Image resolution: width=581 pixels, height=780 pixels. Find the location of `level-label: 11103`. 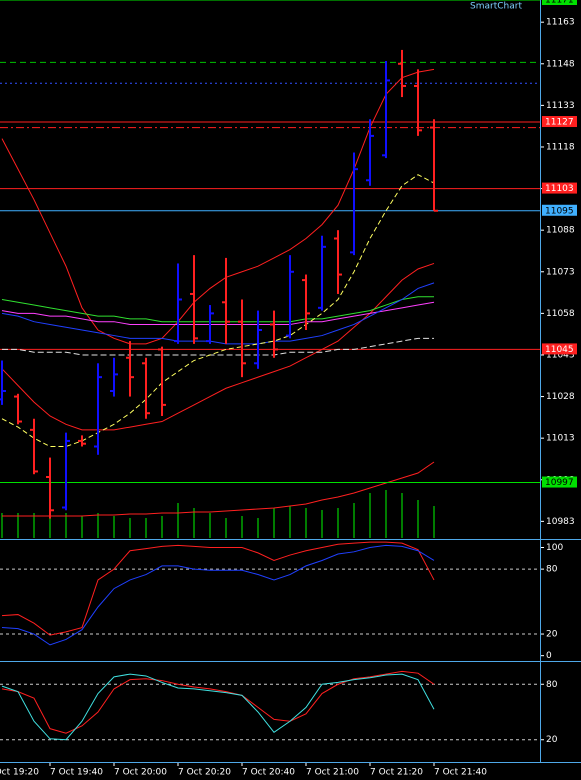

level-label: 11103 is located at coordinates (559, 189).